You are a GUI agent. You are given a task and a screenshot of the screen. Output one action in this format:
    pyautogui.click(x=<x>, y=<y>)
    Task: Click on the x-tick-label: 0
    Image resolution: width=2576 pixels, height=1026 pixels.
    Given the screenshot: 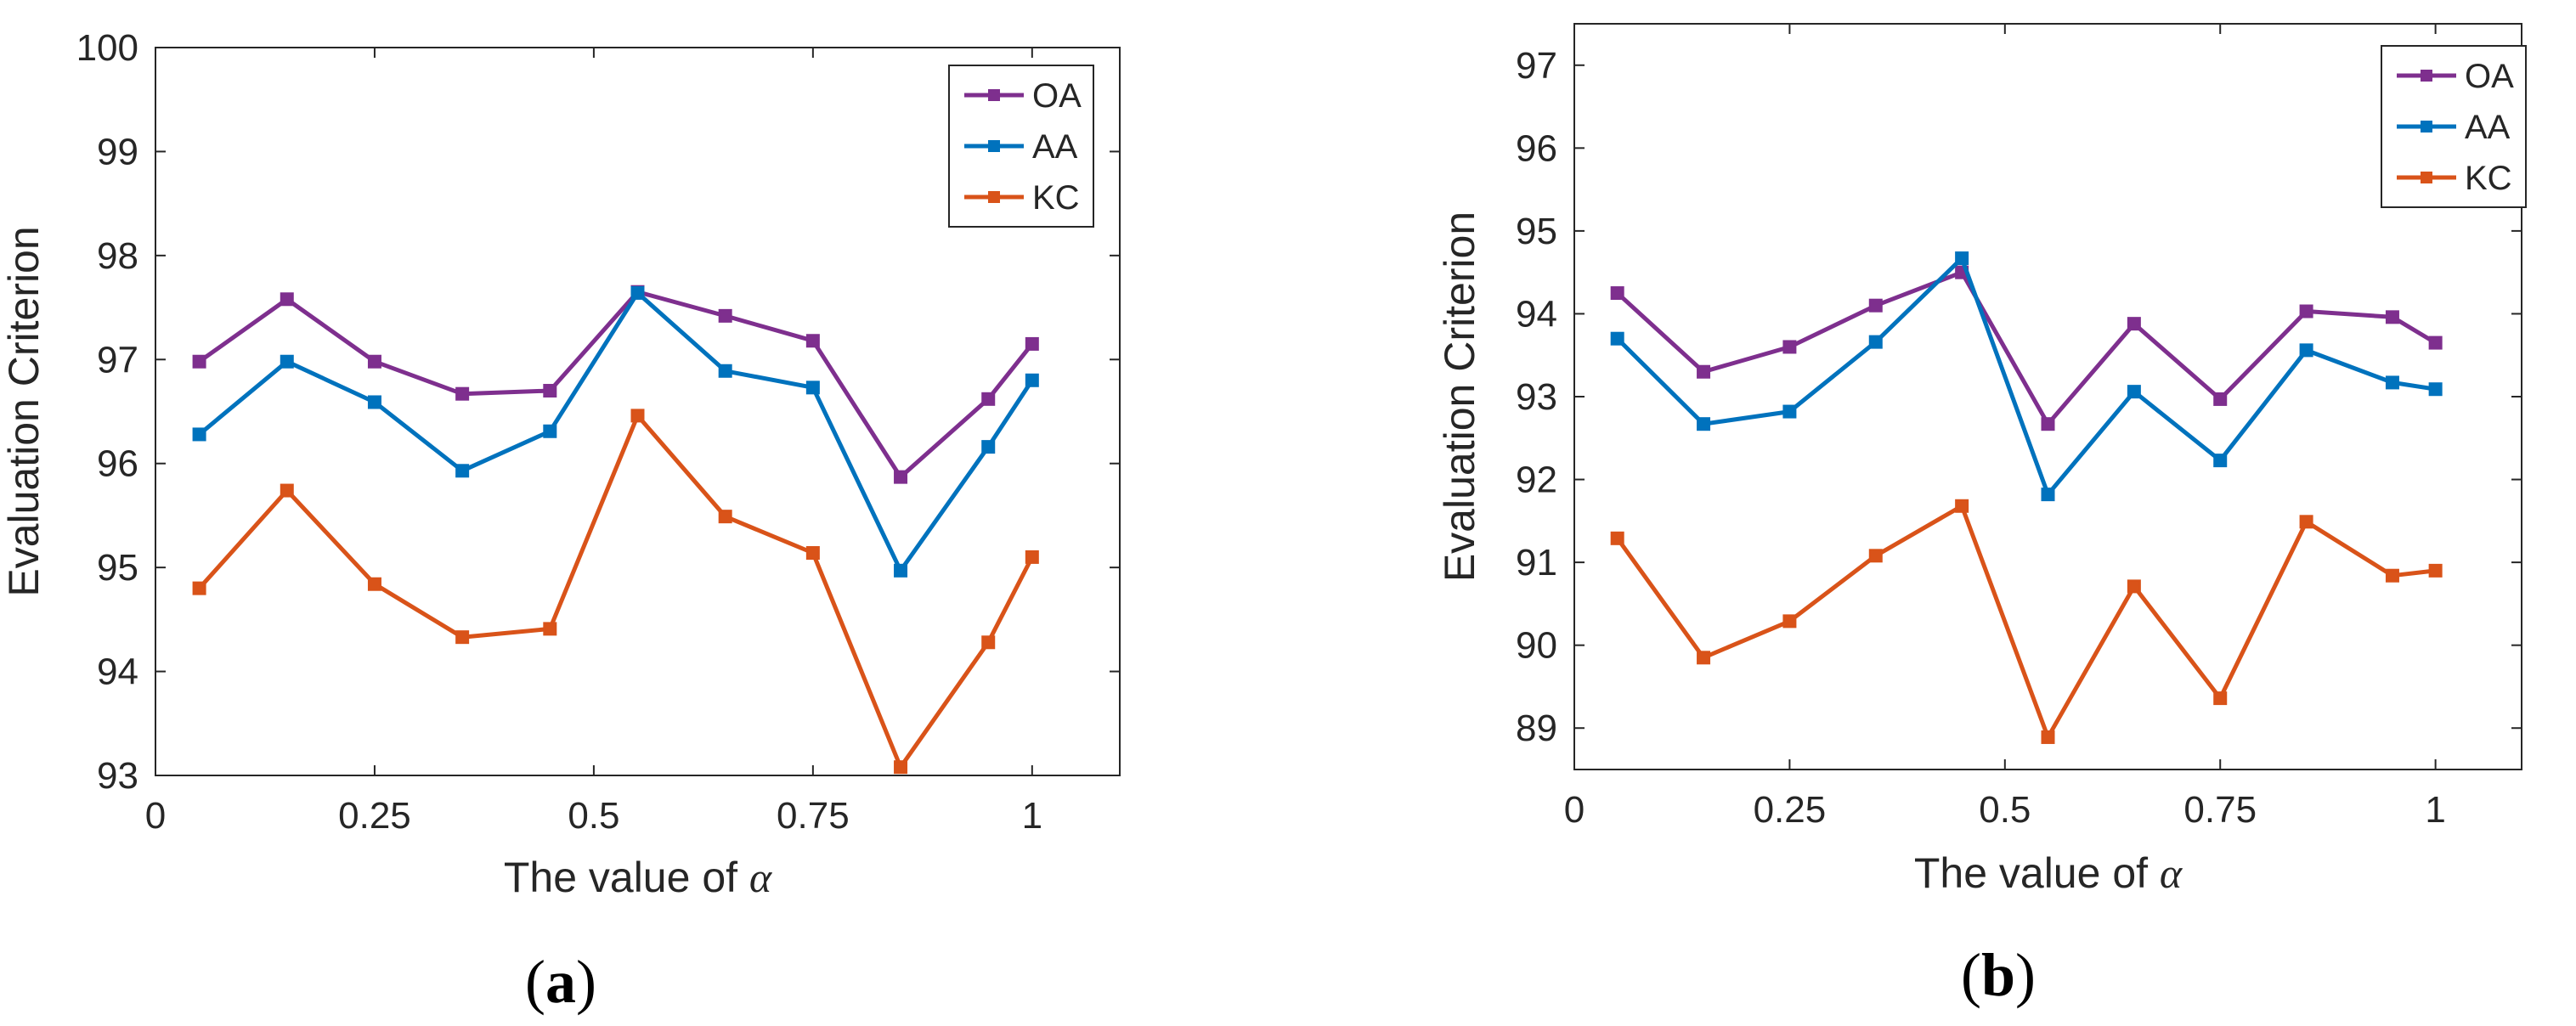 What is the action you would take?
    pyautogui.click(x=1574, y=810)
    